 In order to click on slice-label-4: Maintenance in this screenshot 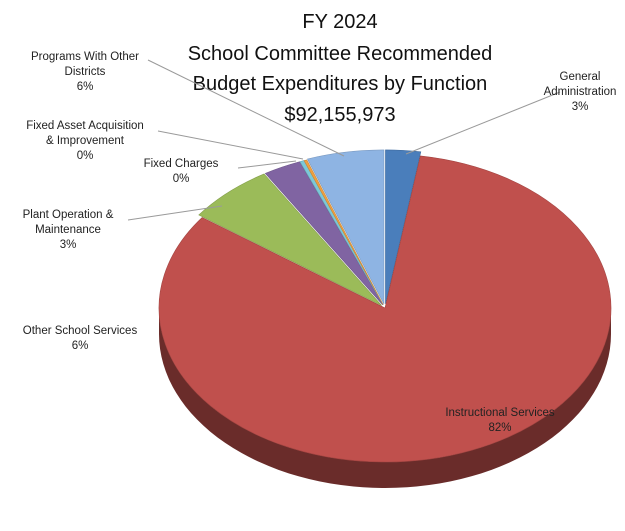, I will do `click(68, 230)`.